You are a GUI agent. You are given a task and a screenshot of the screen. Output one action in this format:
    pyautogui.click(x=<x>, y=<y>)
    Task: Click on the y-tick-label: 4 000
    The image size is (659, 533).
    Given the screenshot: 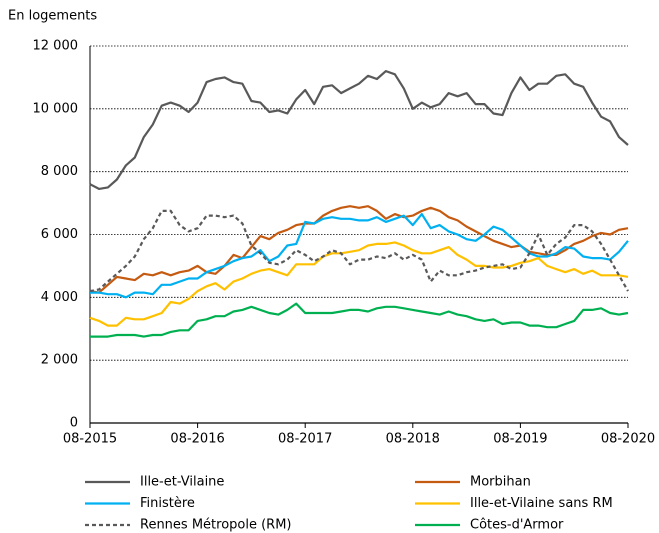 What is the action you would take?
    pyautogui.click(x=59, y=297)
    